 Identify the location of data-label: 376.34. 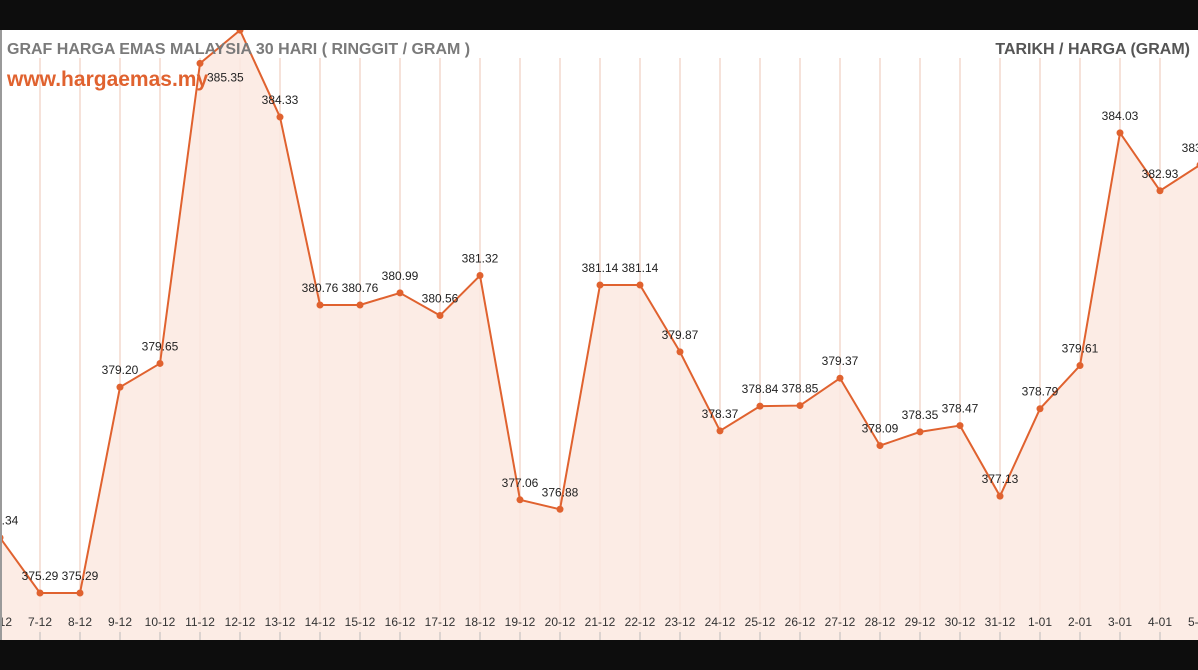
(9, 521).